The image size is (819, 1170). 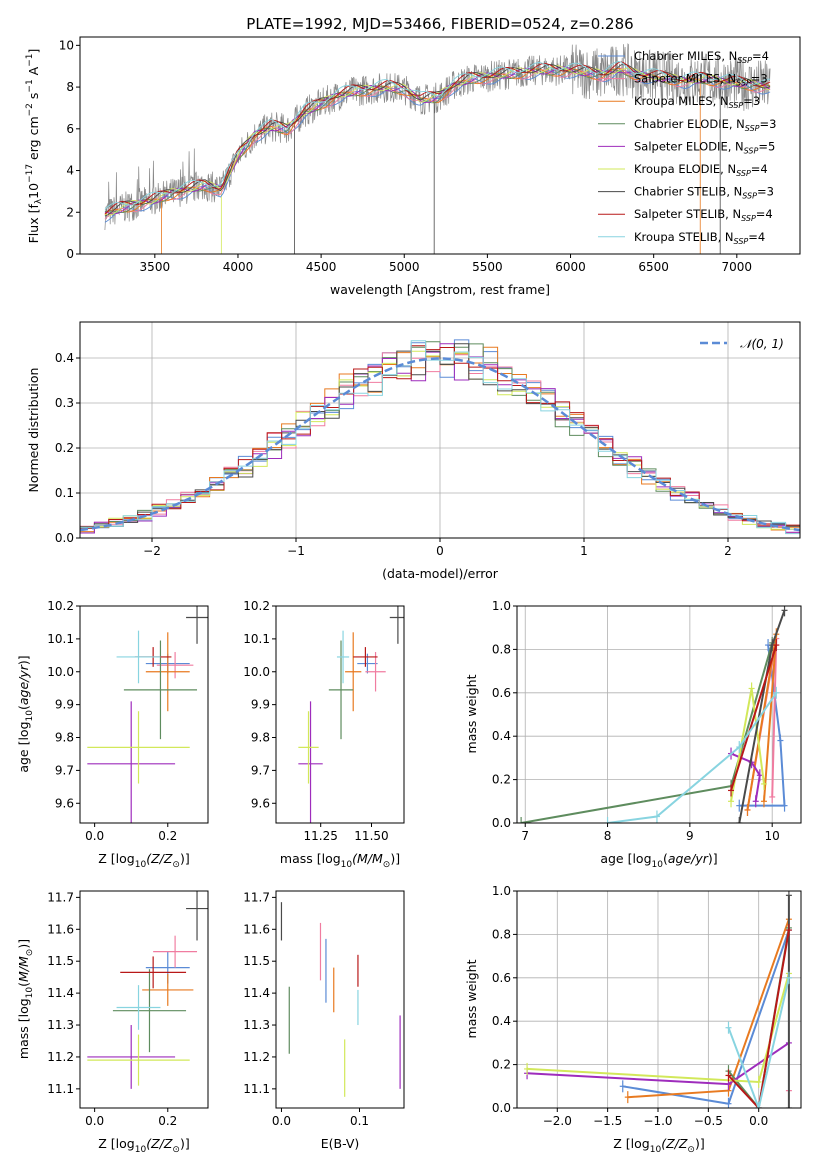 I want to click on legend-label-chabrier-elodie: Chabrier ELODIE, NSSP=3, so click(x=705, y=125).